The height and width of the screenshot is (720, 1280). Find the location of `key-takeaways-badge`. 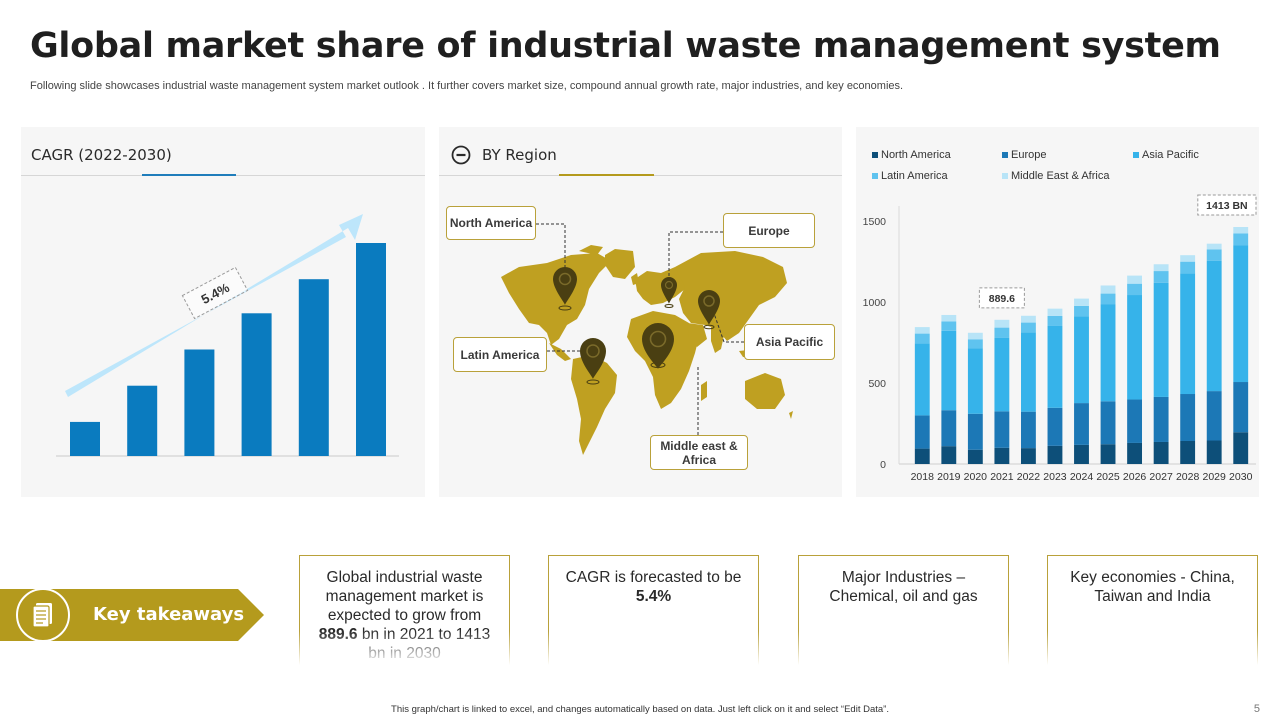

key-takeaways-badge is located at coordinates (43, 615).